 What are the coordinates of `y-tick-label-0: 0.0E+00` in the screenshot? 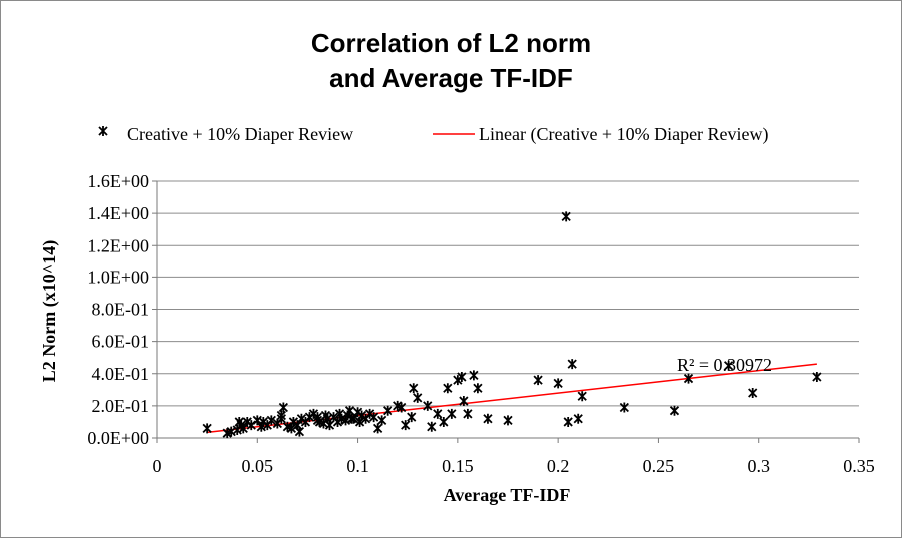 It's located at (118, 438).